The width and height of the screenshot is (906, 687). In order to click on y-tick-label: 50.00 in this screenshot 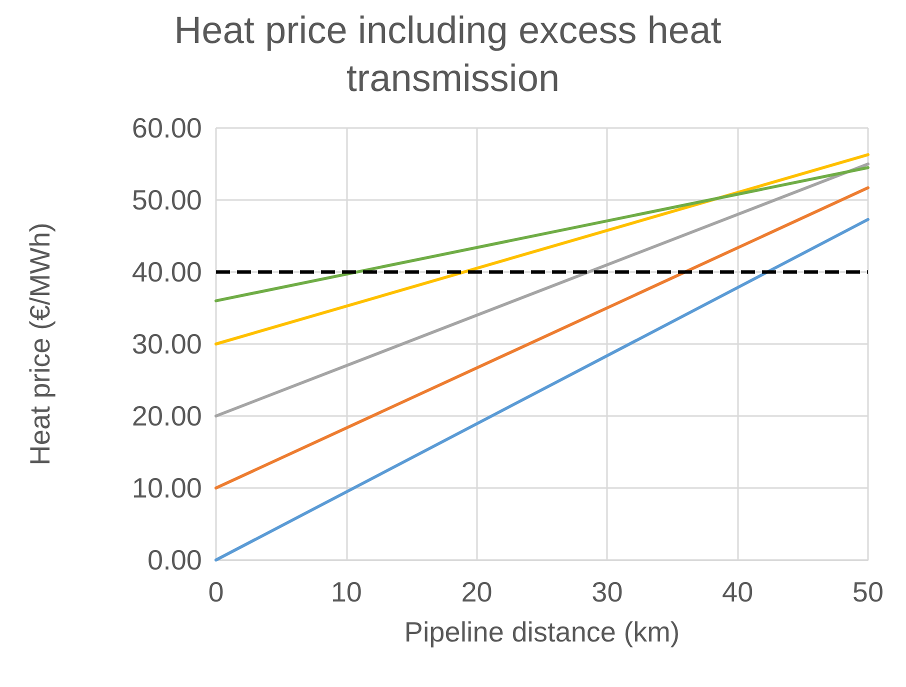, I will do `click(167, 200)`.